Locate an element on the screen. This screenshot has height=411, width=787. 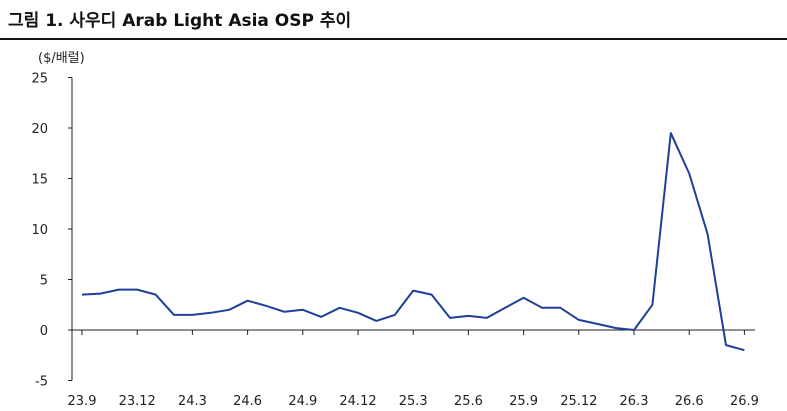
x-tick-label: 25.6 is located at coordinates (468, 401).